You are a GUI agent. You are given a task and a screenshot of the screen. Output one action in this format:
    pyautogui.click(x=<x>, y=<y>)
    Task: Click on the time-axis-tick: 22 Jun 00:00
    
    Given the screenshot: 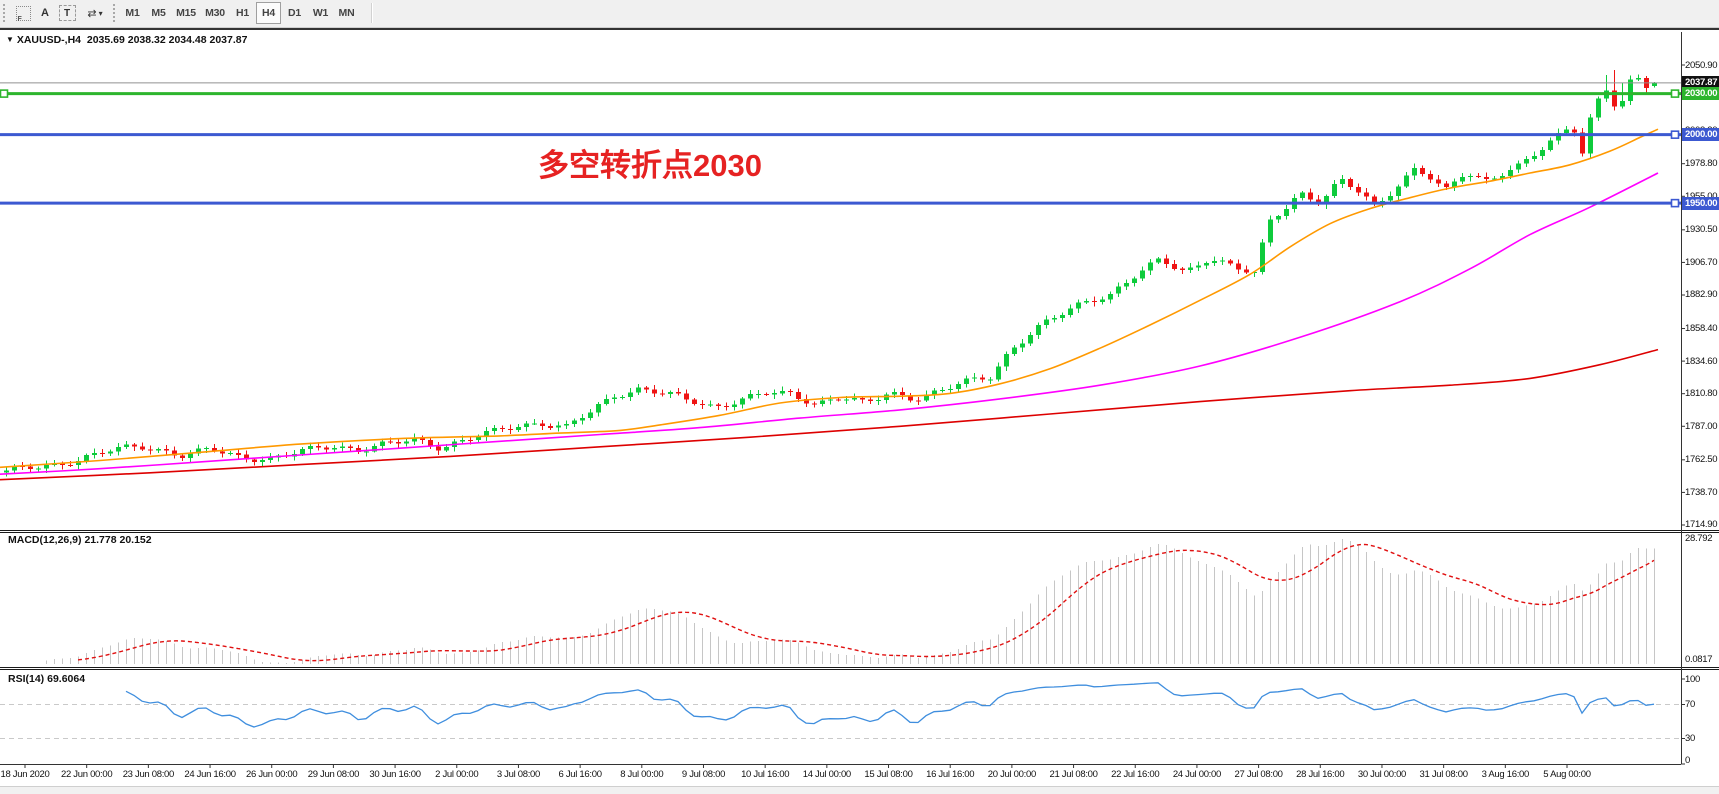 What is the action you would take?
    pyautogui.click(x=87, y=774)
    